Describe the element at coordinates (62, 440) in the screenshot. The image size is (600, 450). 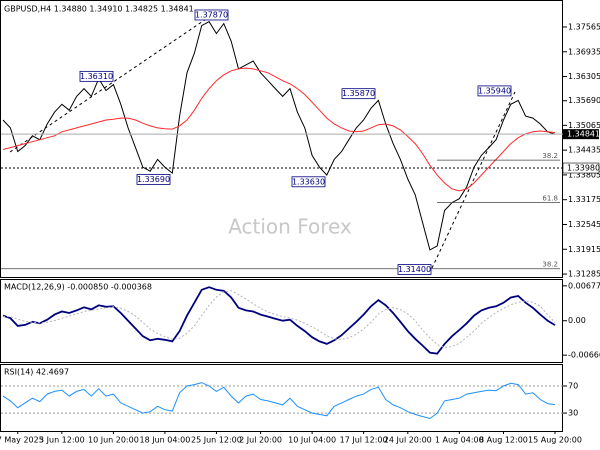
I see `x-tick-label: 3 Jun 12:00` at that location.